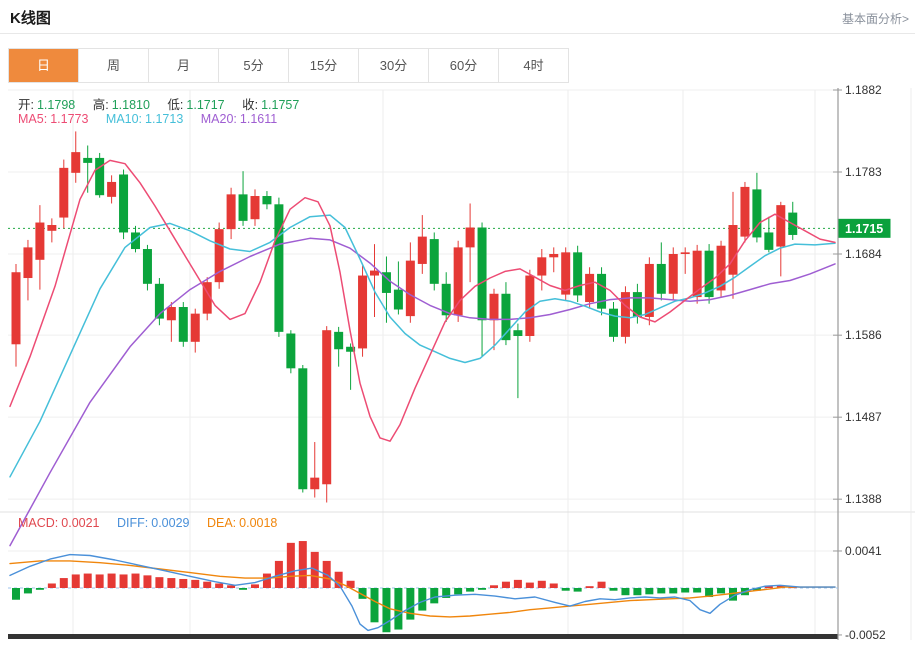  I want to click on diff-item: DIFF: 0.0029, so click(160, 523).